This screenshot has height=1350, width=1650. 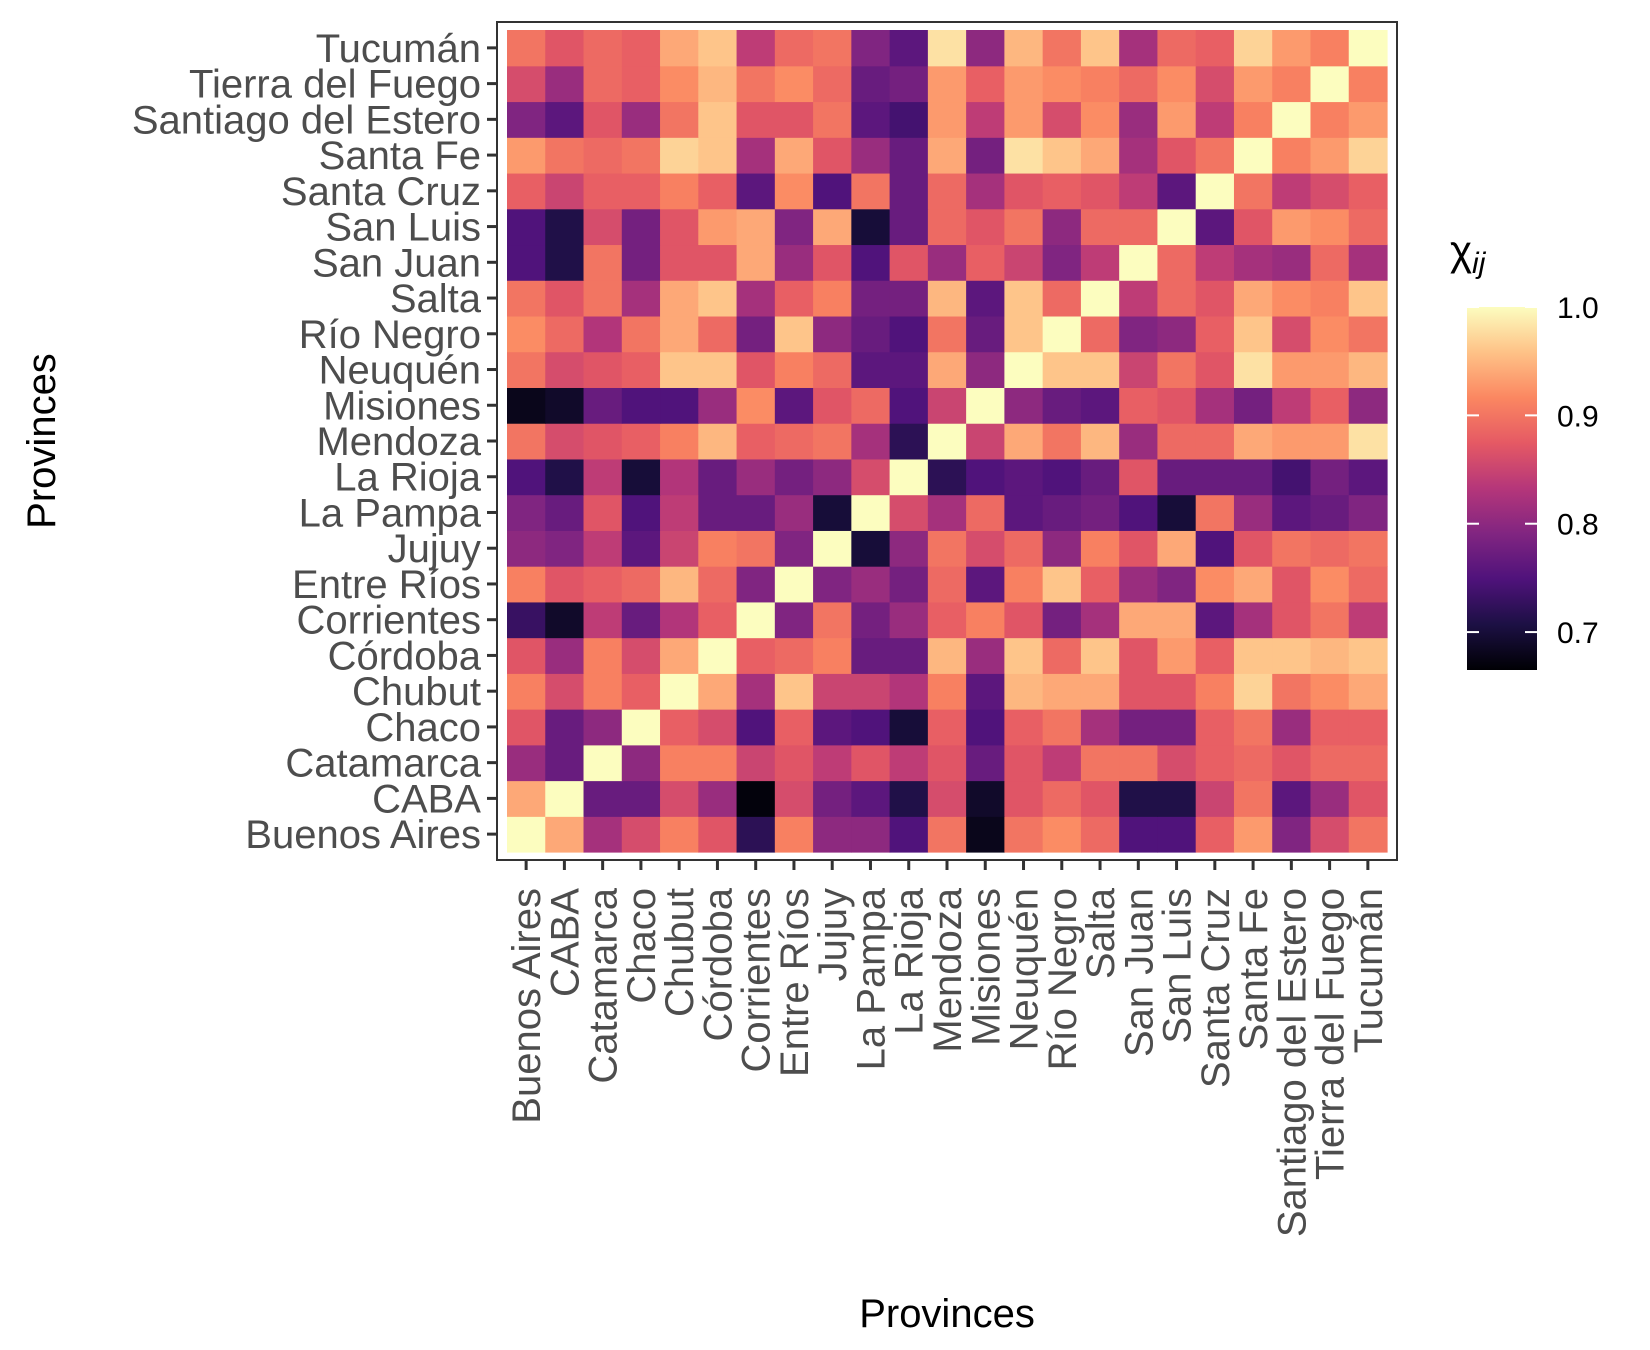 What do you see at coordinates (403, 228) in the screenshot?
I see `y-tick-label: San Luis` at bounding box center [403, 228].